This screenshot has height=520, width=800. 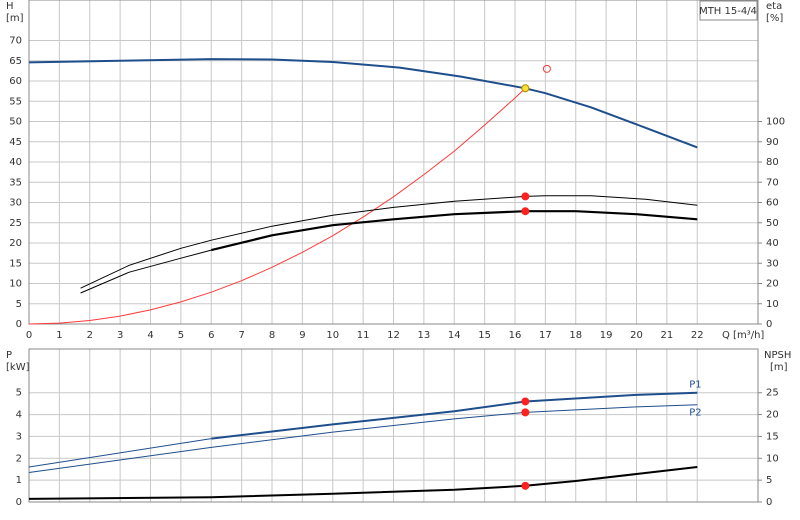 What do you see at coordinates (211, 335) in the screenshot?
I see `x-tick-label: 6` at bounding box center [211, 335].